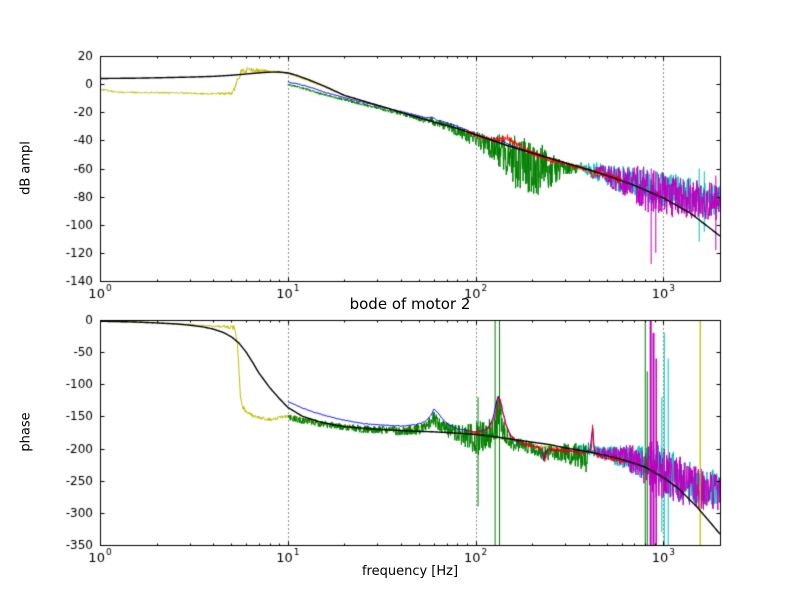 The height and width of the screenshot is (600, 800). I want to click on figure-title: bode of motor 2, so click(410, 304).